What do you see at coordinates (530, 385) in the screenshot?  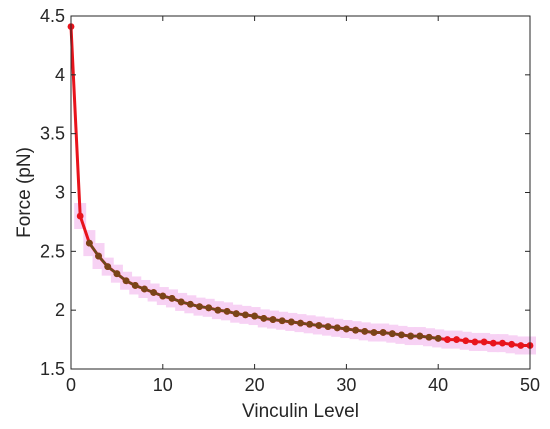 I see `x-tick-label: 50` at bounding box center [530, 385].